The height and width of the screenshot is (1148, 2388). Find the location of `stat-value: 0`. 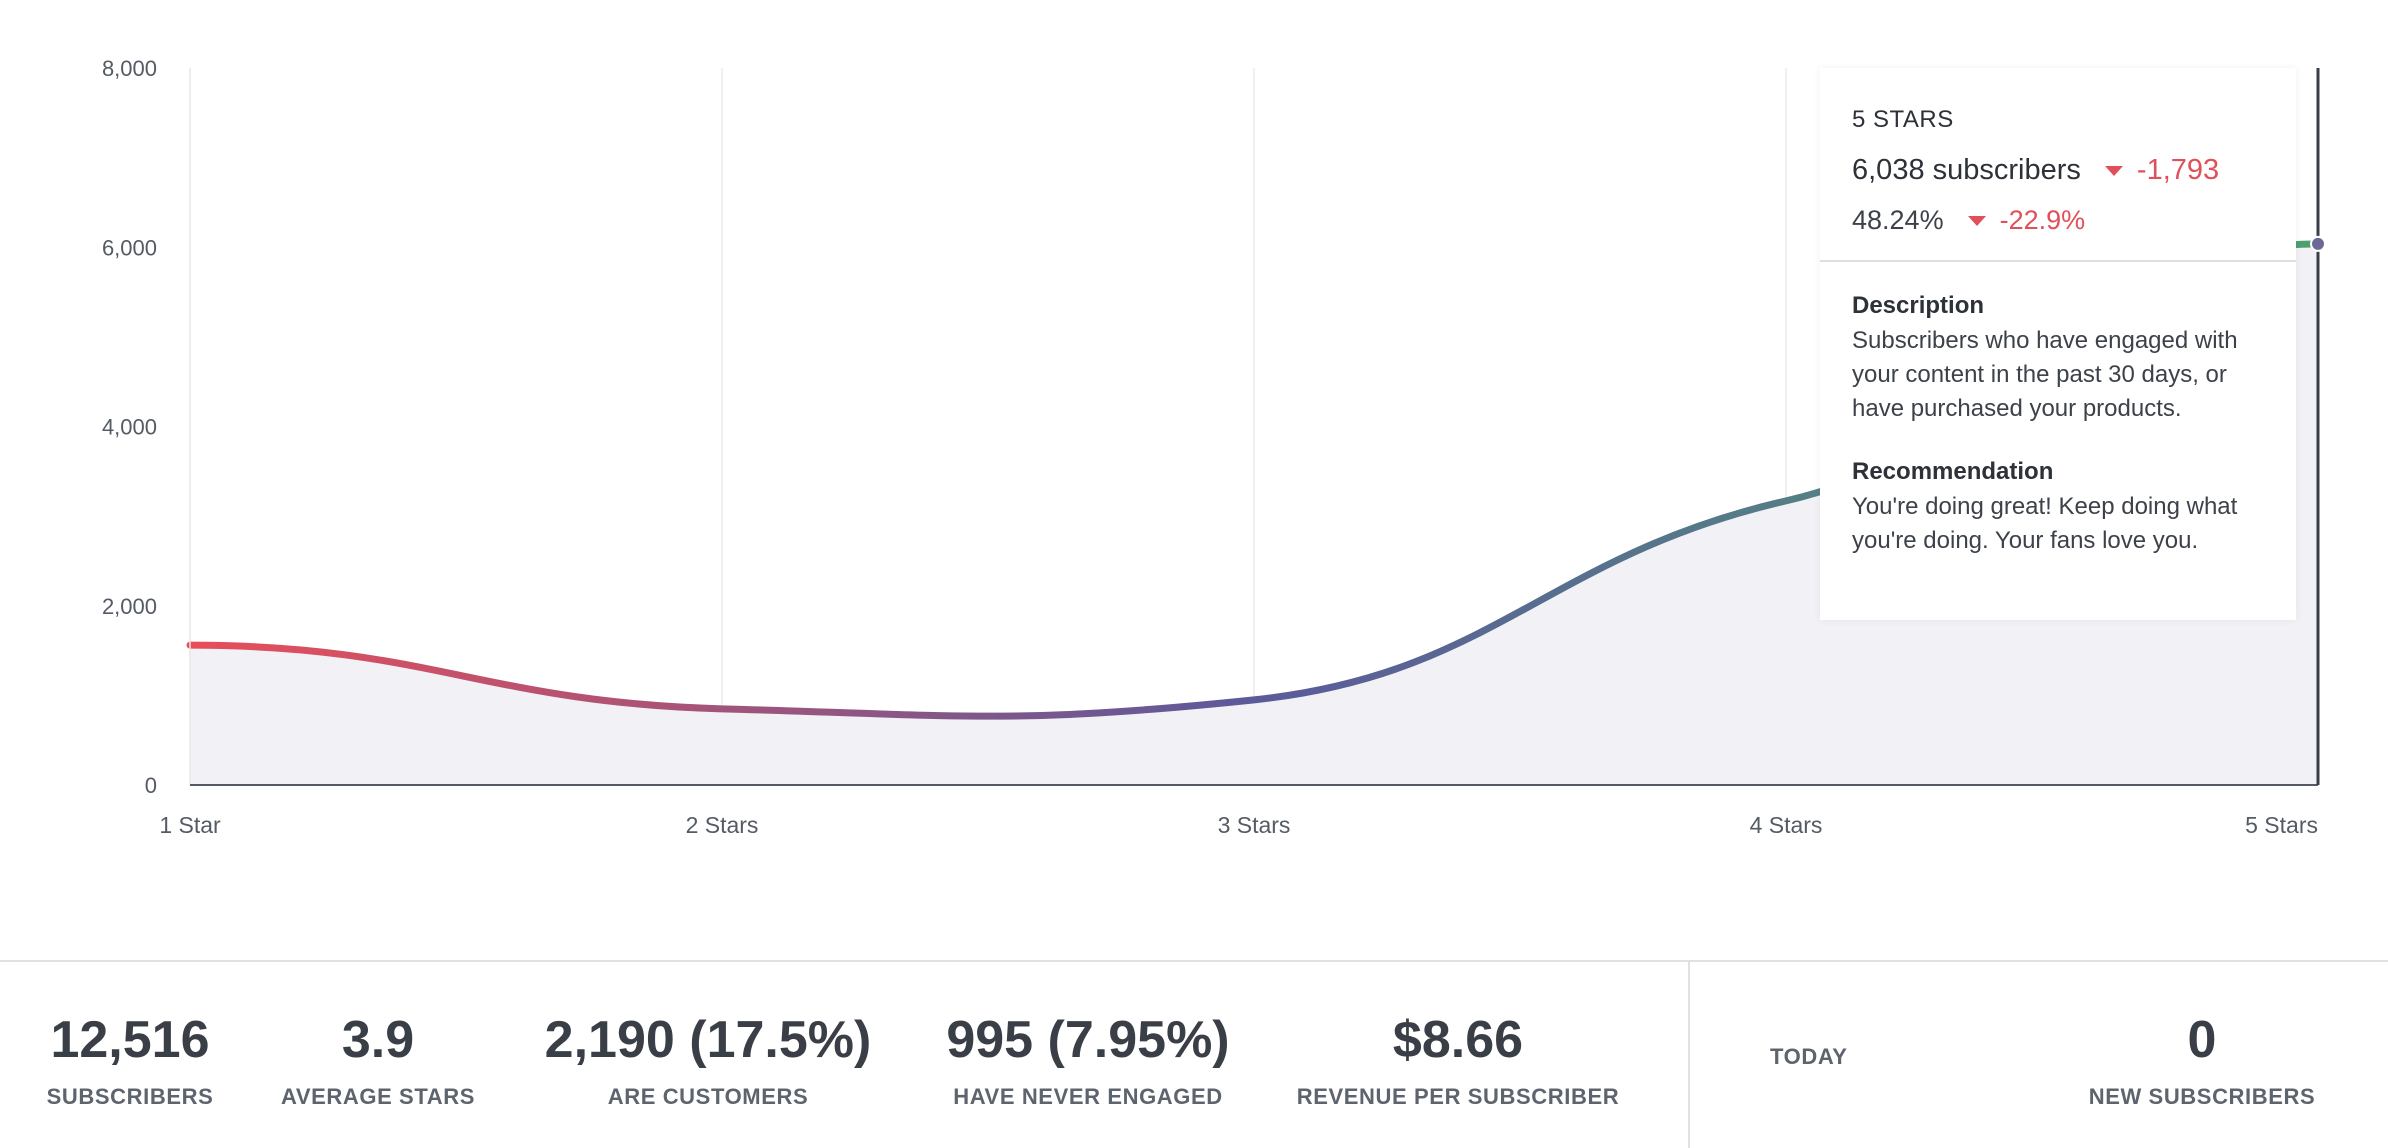

stat-value: 0 is located at coordinates (2202, 1040).